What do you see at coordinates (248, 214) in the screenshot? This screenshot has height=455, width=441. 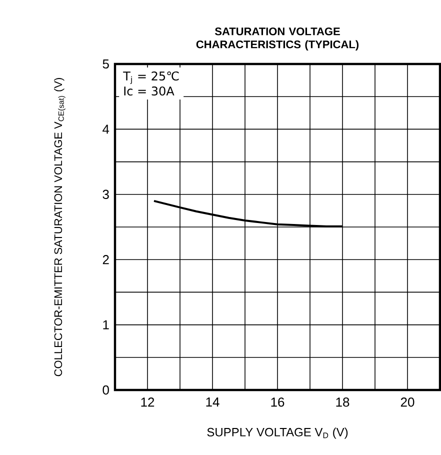 I see `line-series` at bounding box center [248, 214].